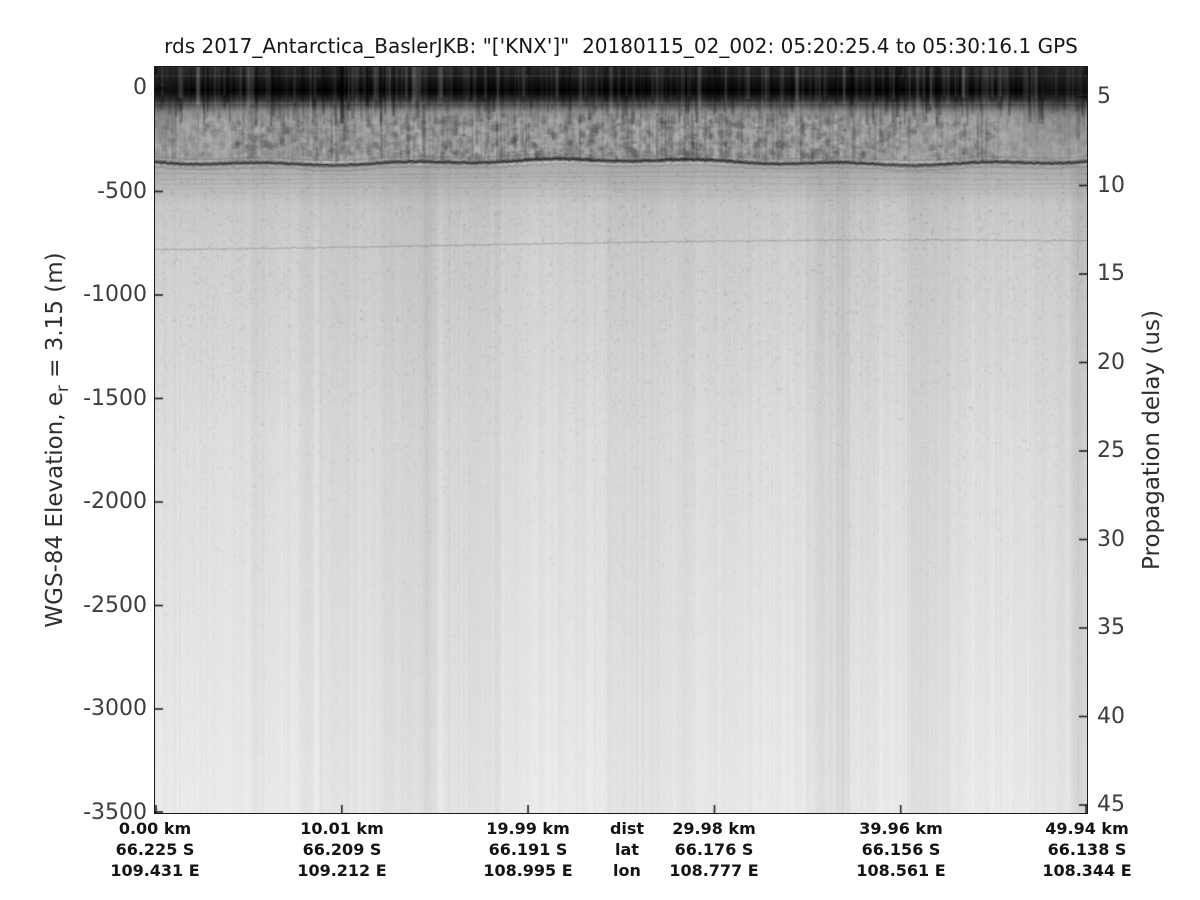 Image resolution: width=1200 pixels, height=900 pixels. I want to click on x-column-lon: 108.561 E, so click(901, 870).